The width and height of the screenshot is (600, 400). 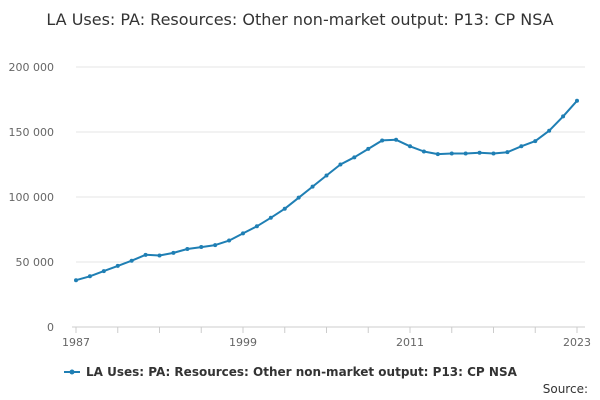 I want to click on source-label: Source:, so click(x=565, y=389).